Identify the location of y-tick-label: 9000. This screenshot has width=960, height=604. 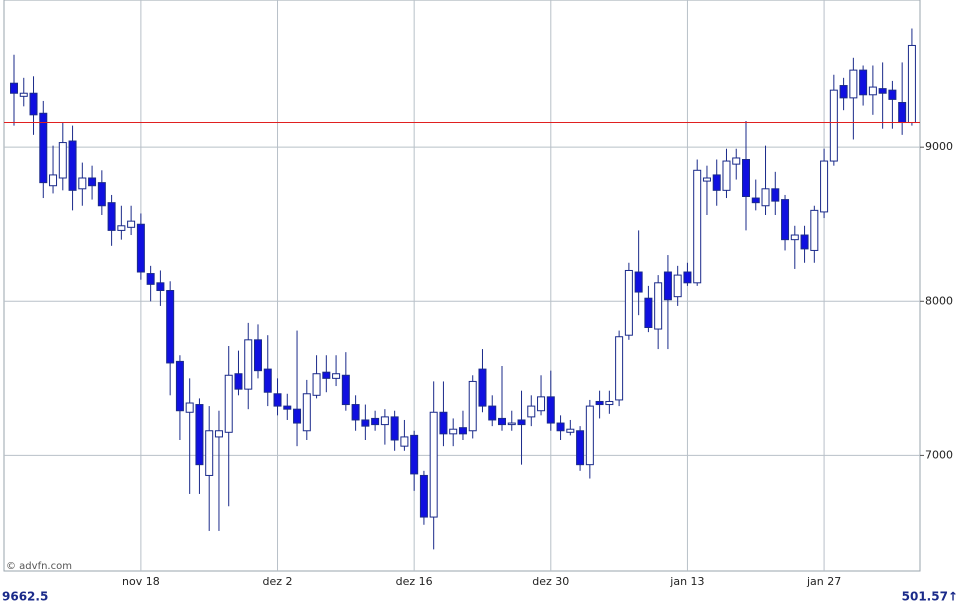
(939, 146).